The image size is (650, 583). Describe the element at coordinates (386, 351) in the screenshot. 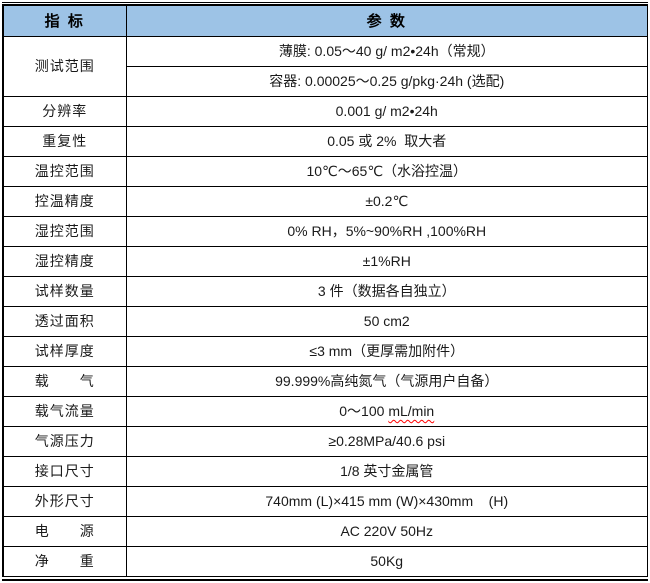

I see `spec-value-sample-thickness: ≤3 mm（更厚需加附件）` at that location.